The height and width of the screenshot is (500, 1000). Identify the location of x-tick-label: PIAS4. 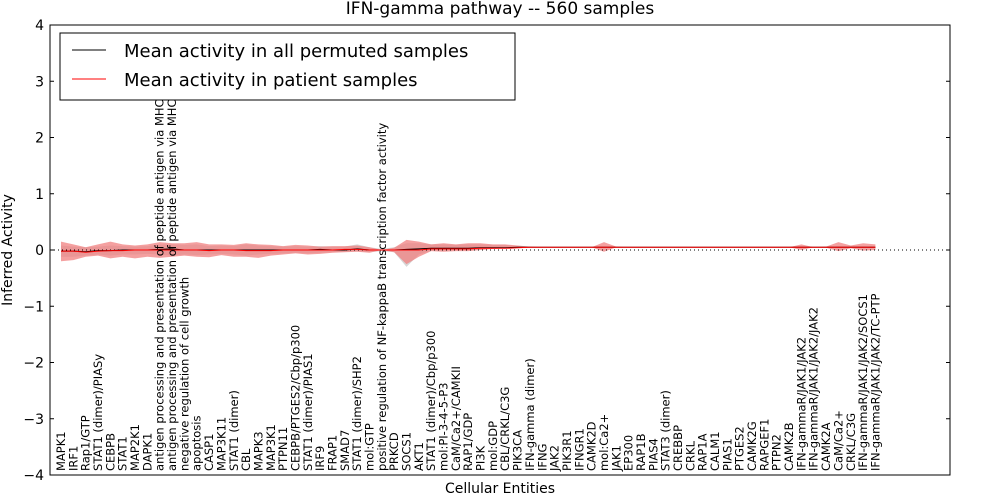
(653, 454).